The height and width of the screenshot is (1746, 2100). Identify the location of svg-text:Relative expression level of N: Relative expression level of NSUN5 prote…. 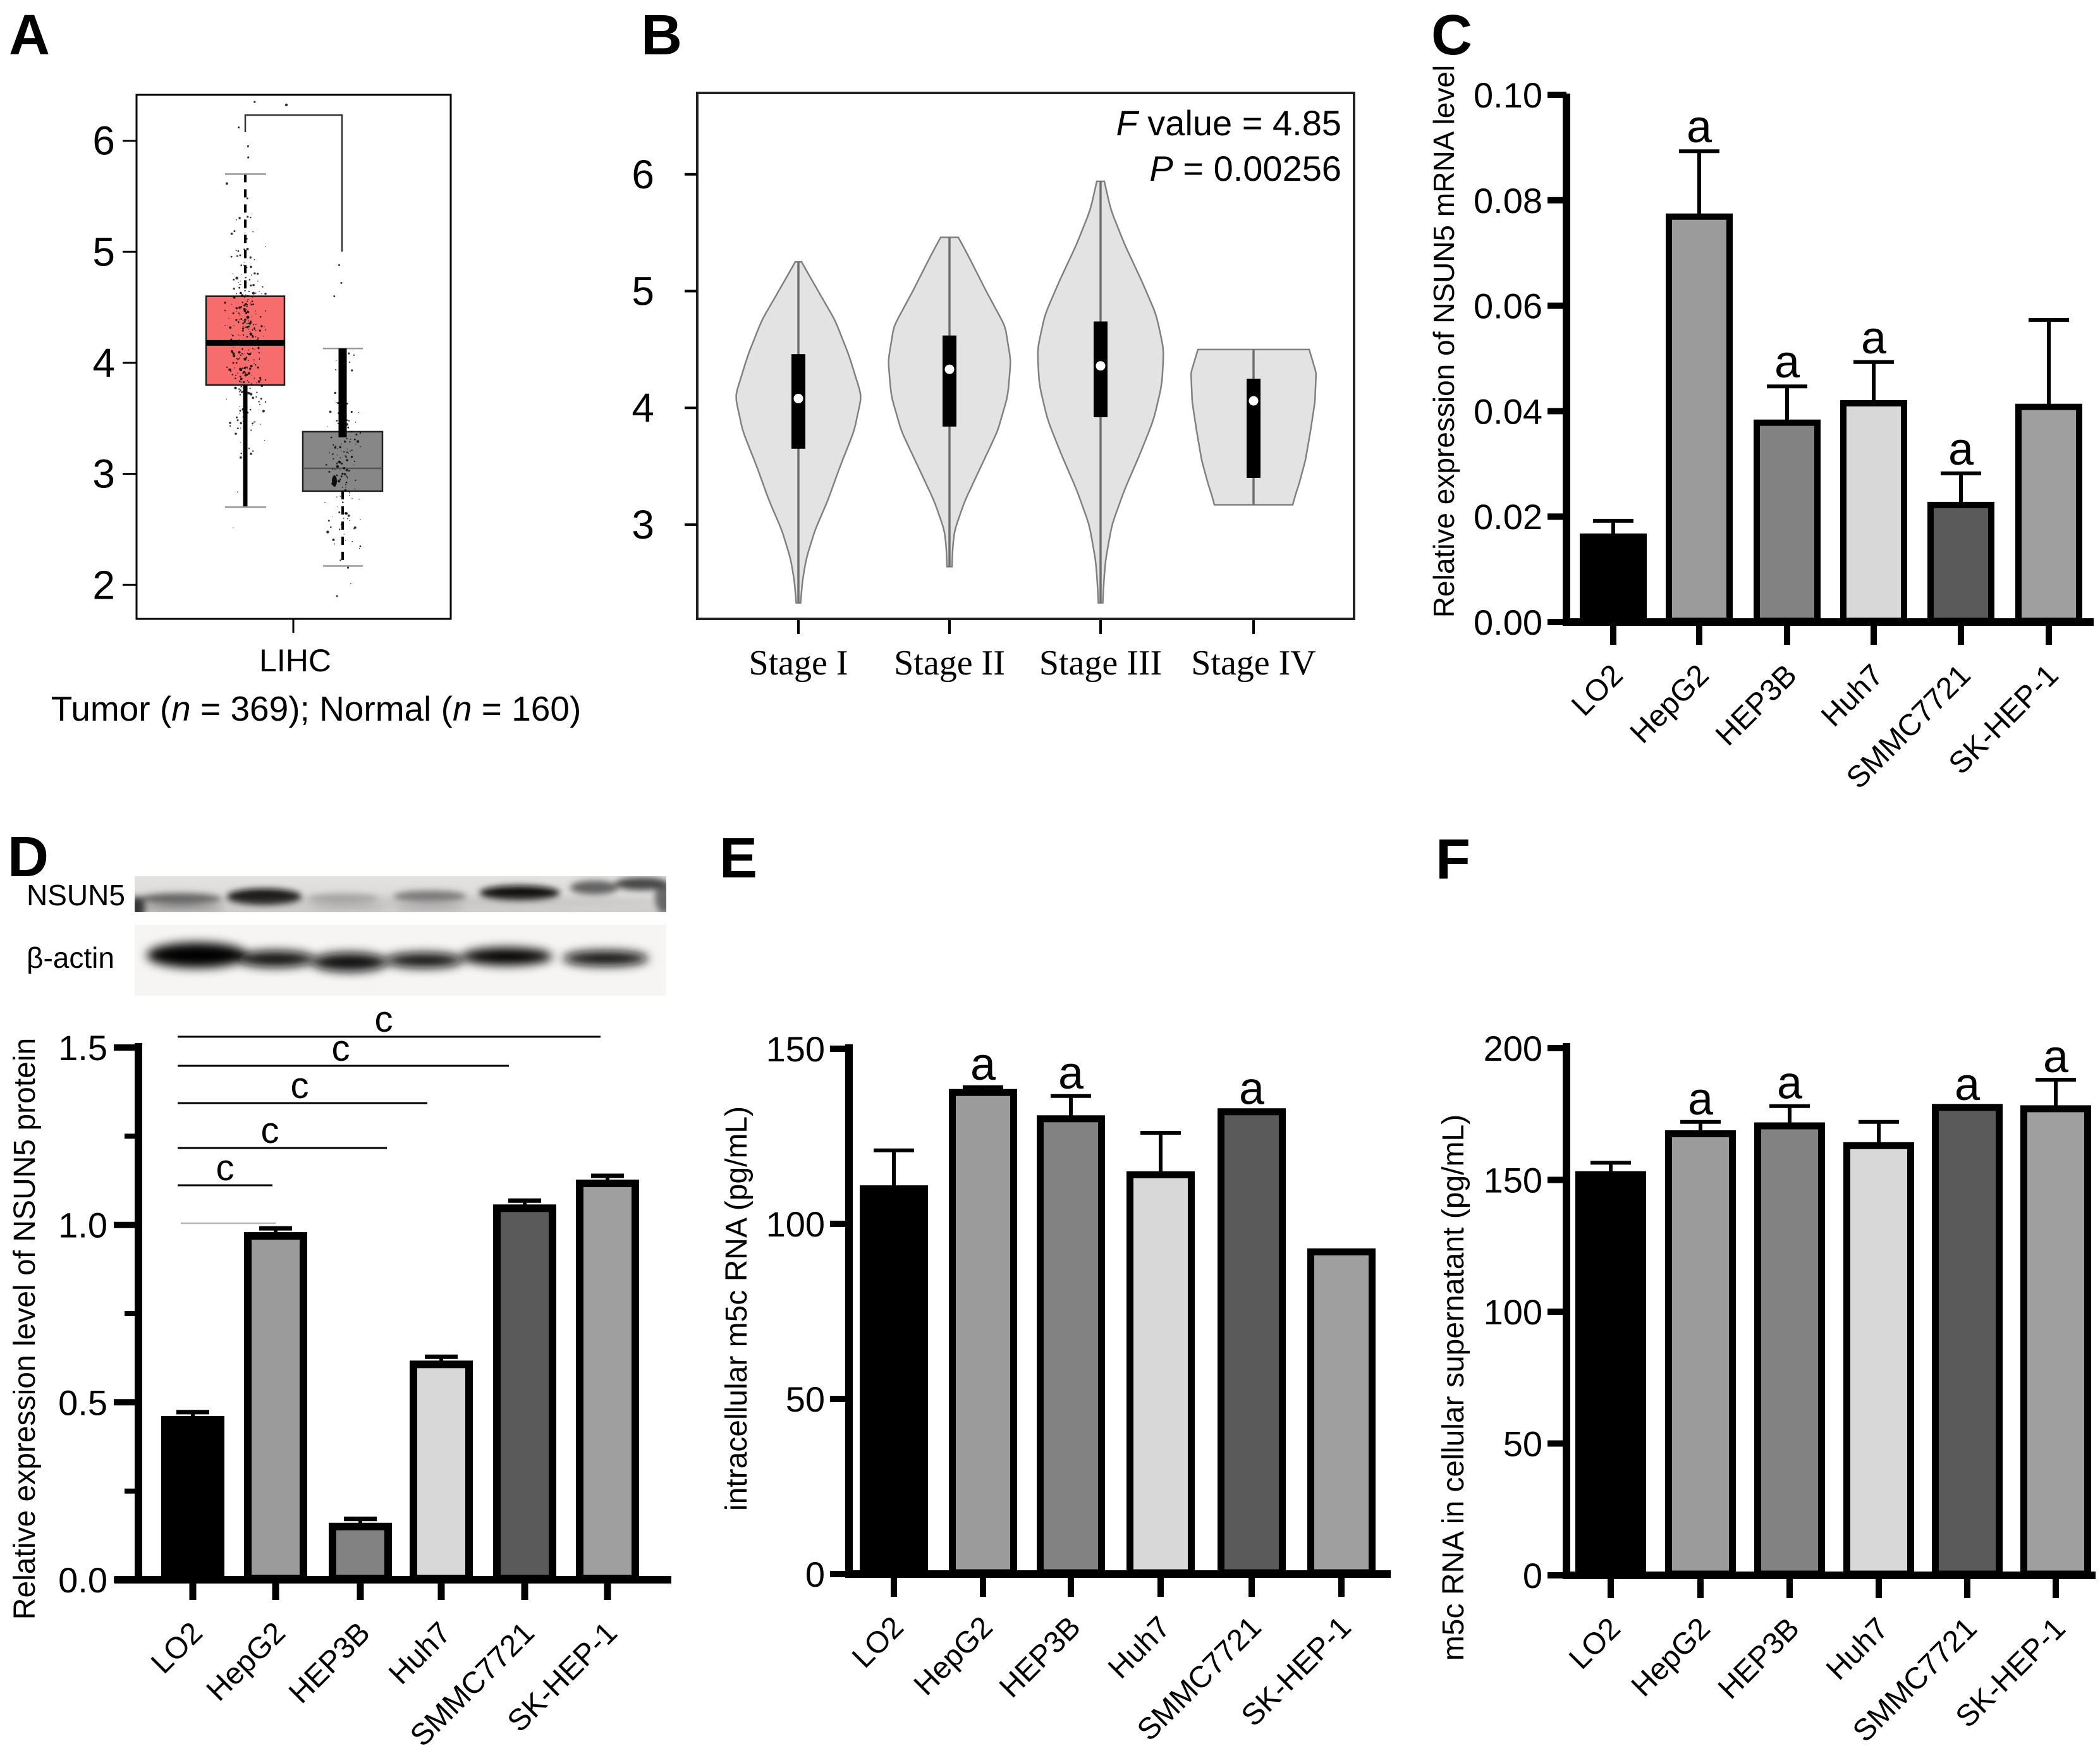
(25, 1329).